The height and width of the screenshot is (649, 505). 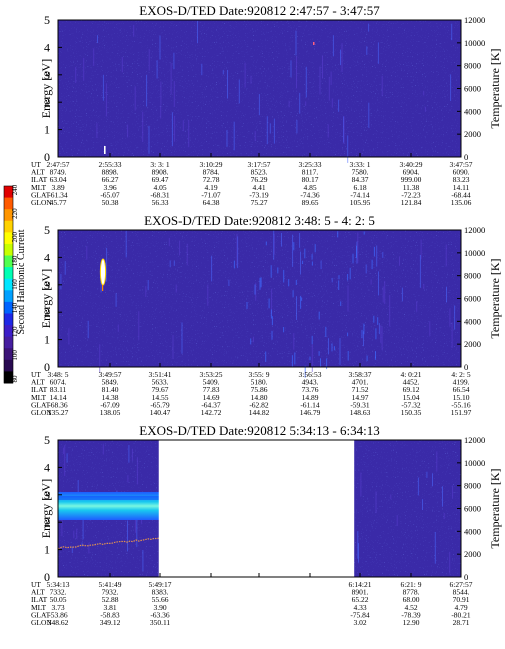 What do you see at coordinates (211, 194) in the screenshot?
I see `table-cell: -71.07` at bounding box center [211, 194].